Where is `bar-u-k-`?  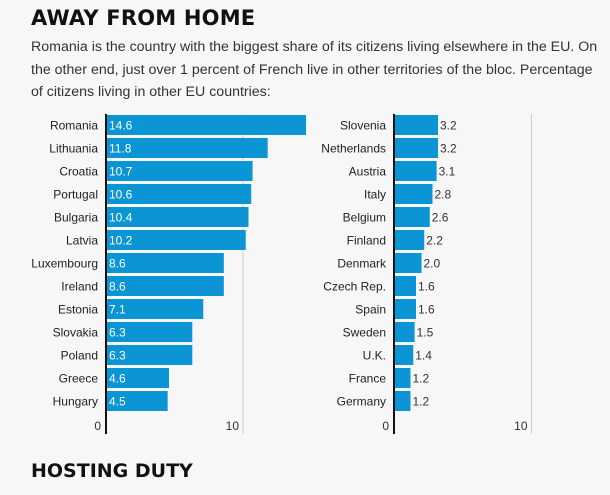
bar-u-k- is located at coordinates (404, 355).